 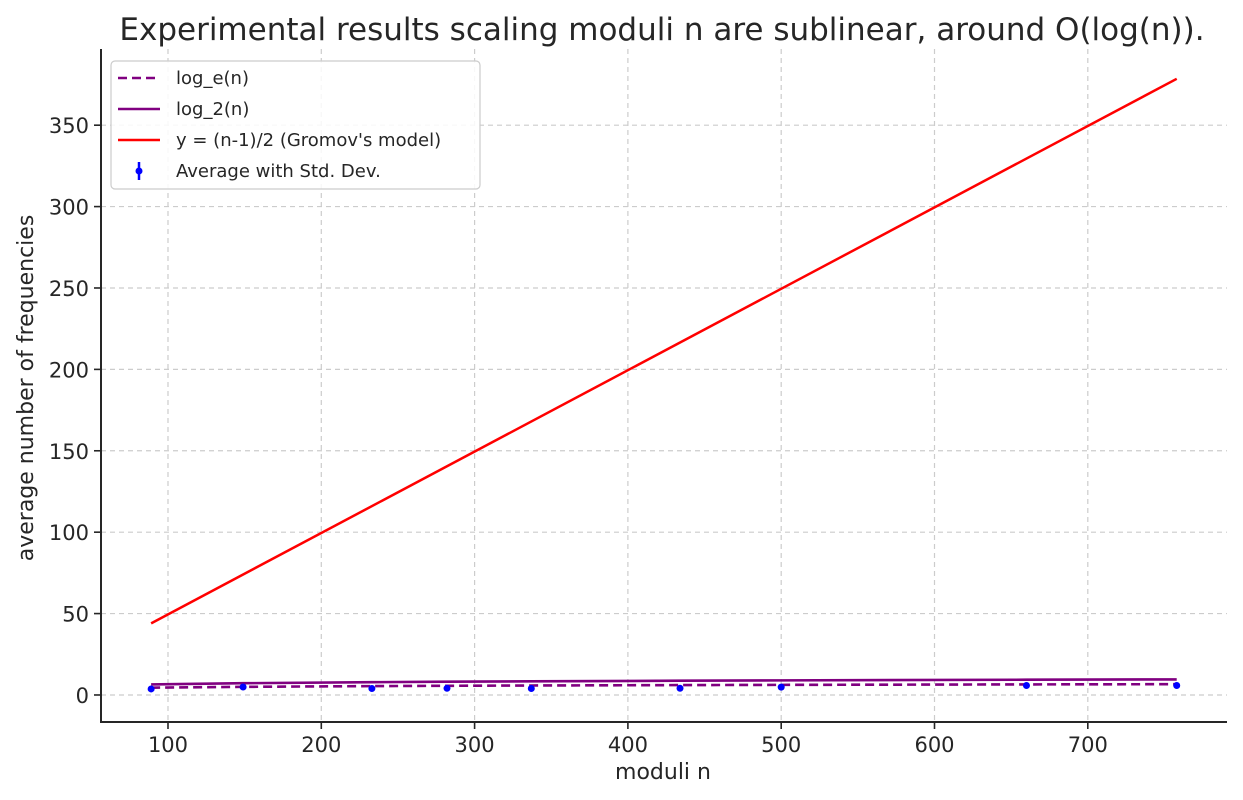 I want to click on x-tick-label: 600, so click(x=934, y=745).